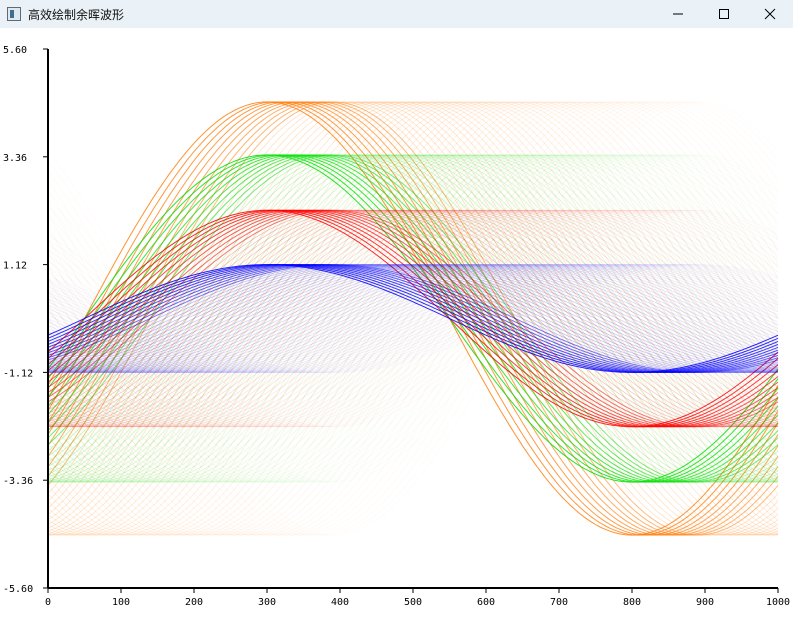 The width and height of the screenshot is (793, 628). I want to click on x-tick-label: 200, so click(194, 602).